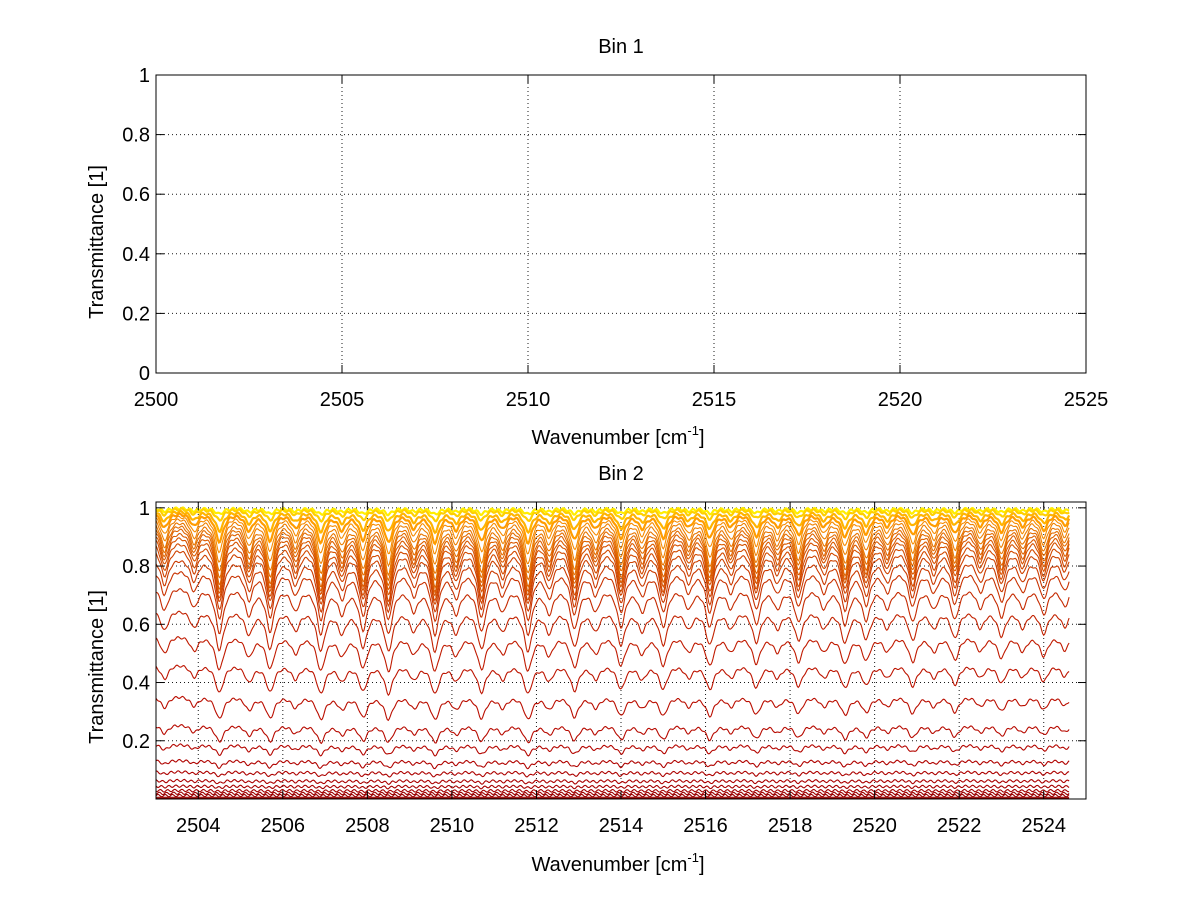 The image size is (1200, 901). I want to click on series-line-s21, so click(612, 734).